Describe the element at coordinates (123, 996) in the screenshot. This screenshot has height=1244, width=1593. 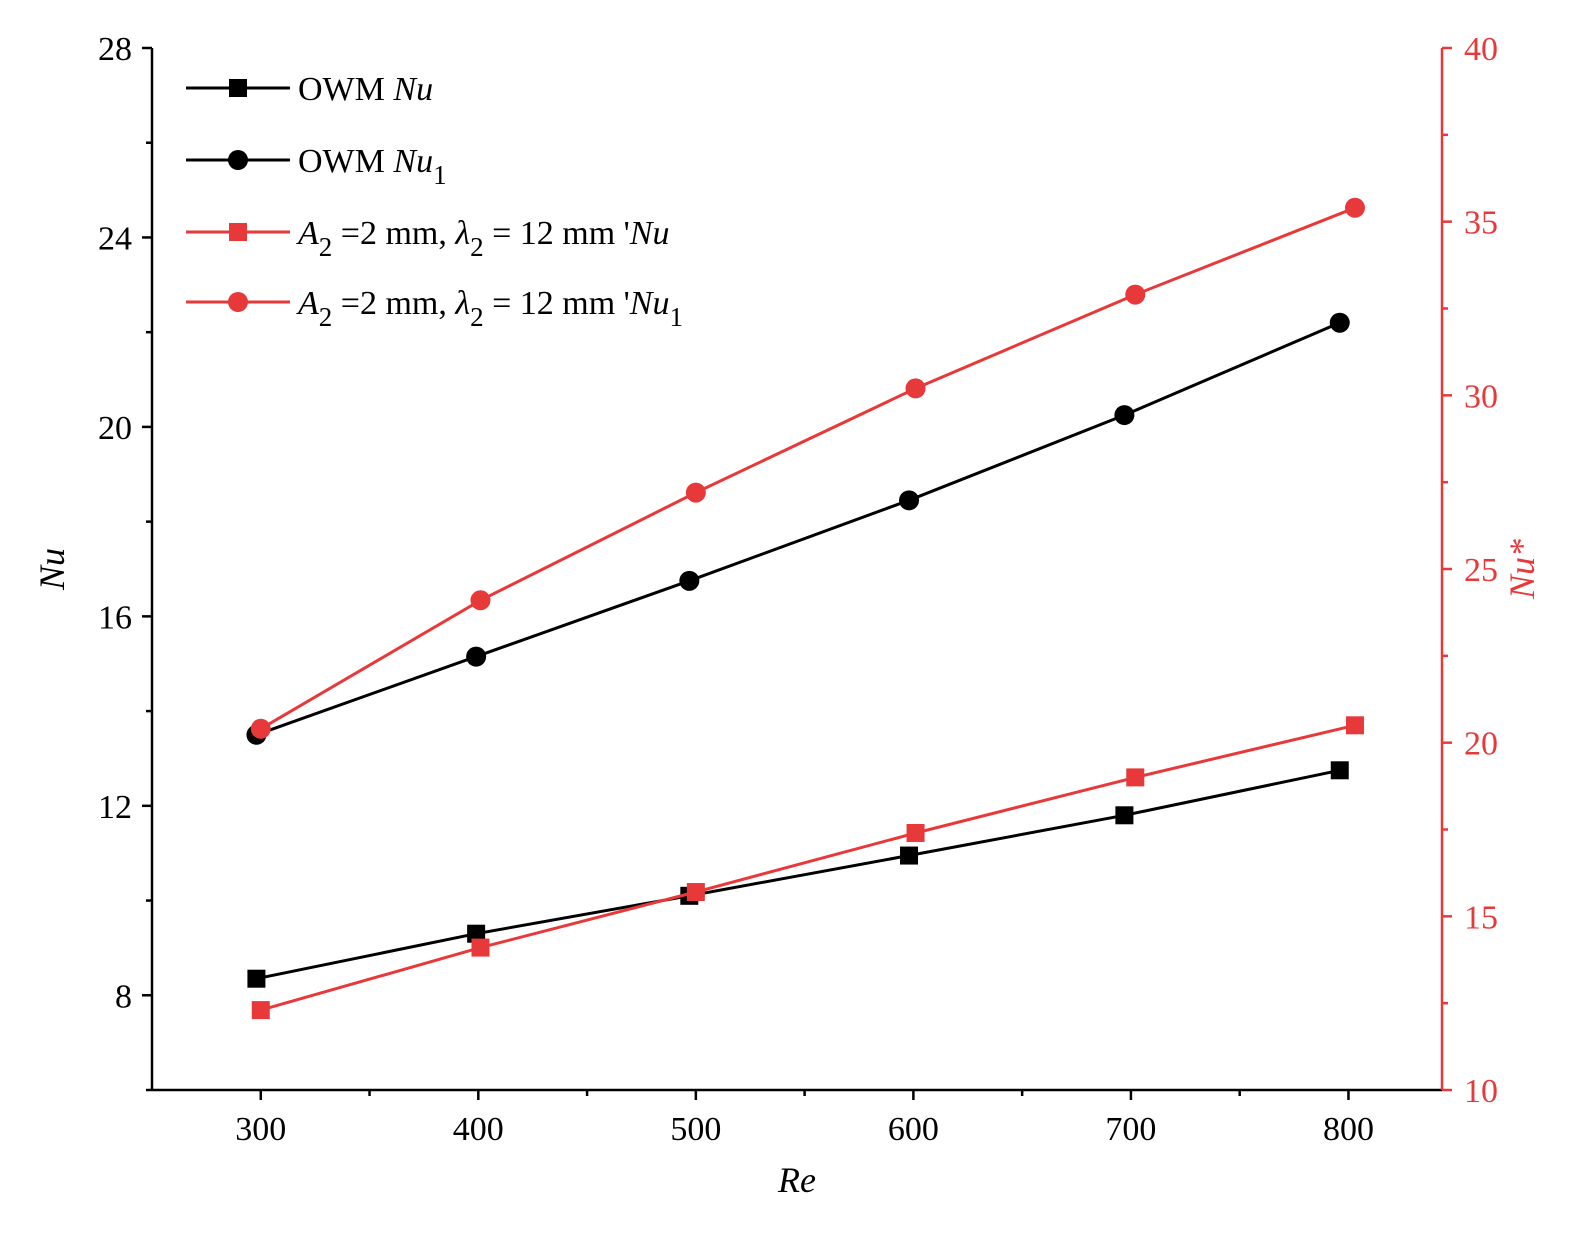
I see `y-tick-label: 8` at that location.